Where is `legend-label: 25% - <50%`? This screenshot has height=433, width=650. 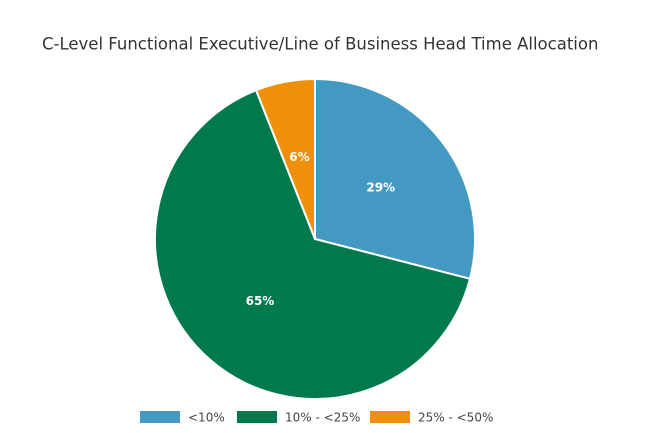 legend-label: 25% - <50% is located at coordinates (455, 418).